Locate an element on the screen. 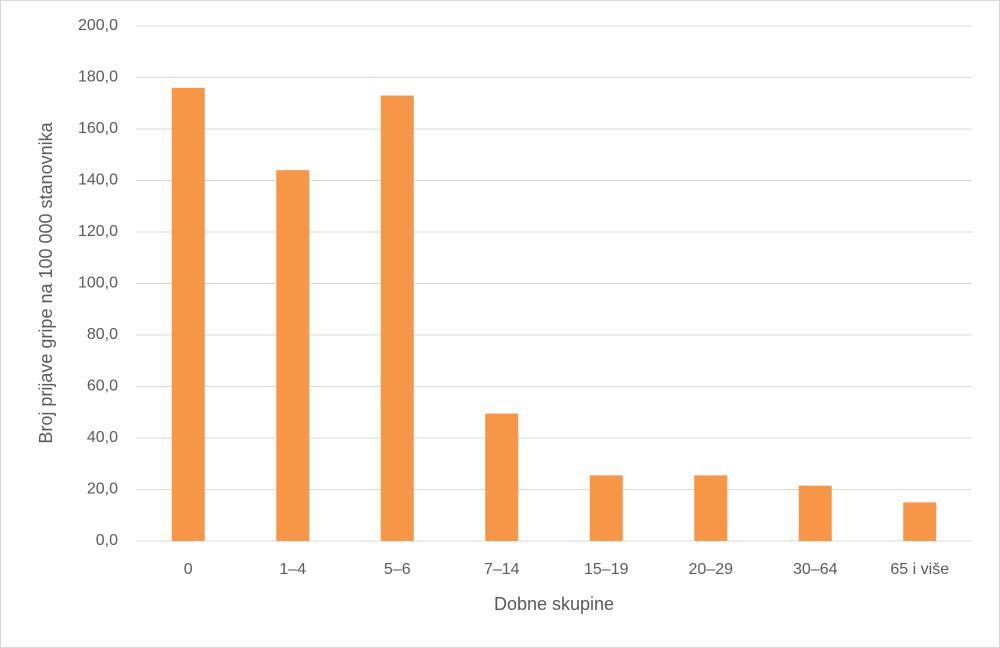  x-axis-title: Dobne skupine is located at coordinates (554, 604).